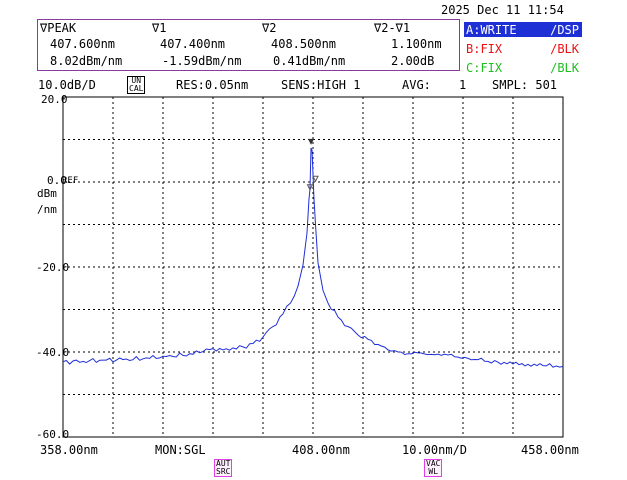  What do you see at coordinates (484, 68) in the screenshot?
I see `trace-c-name: C:FIX` at bounding box center [484, 68].